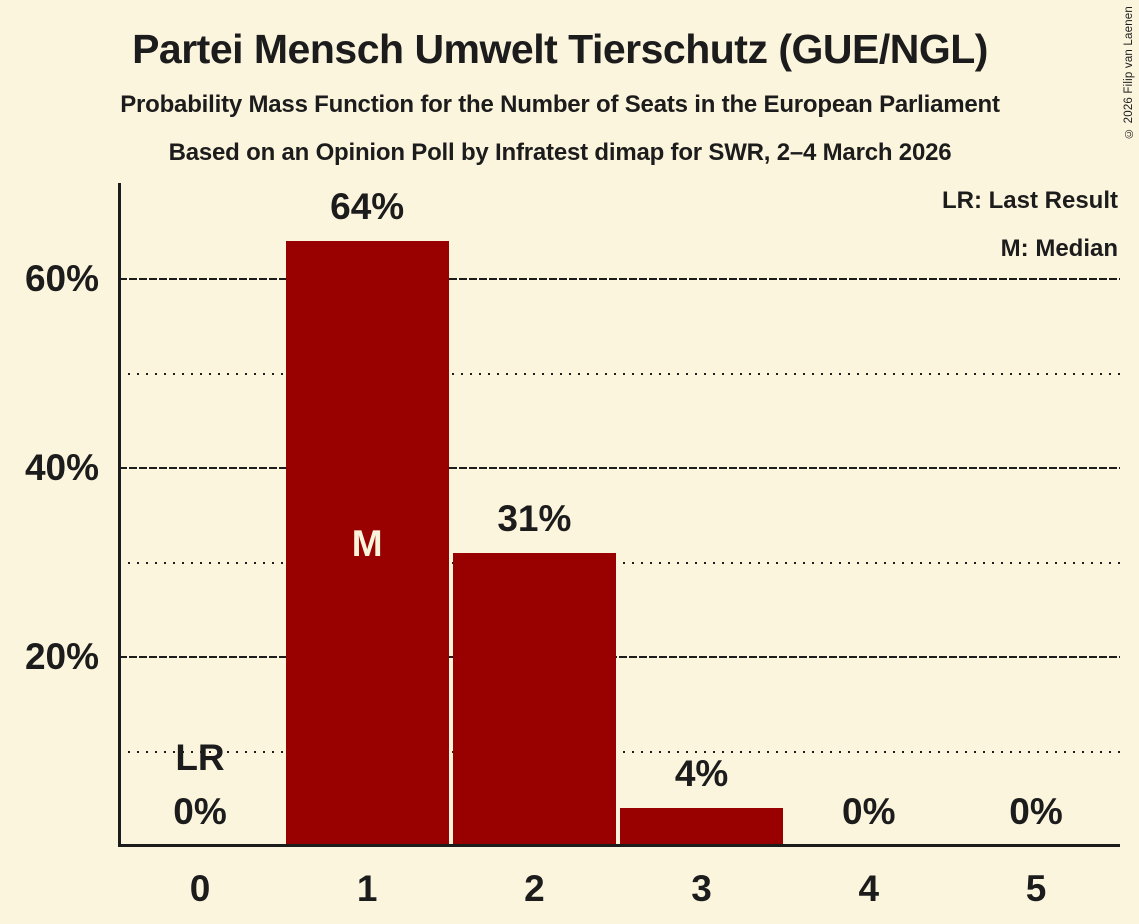  I want to click on x-tick-label-1: 1, so click(367, 888).